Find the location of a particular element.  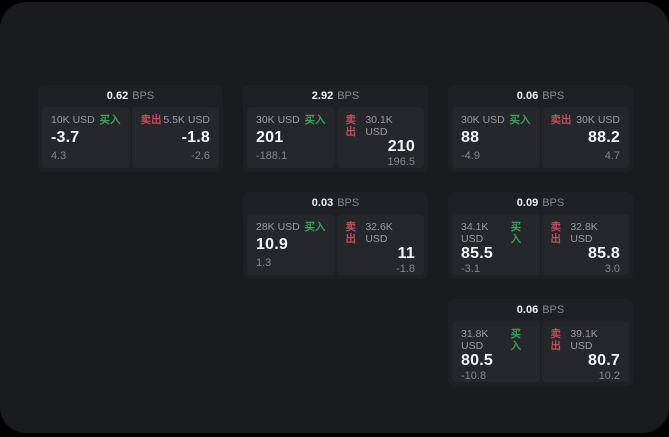

sell-sub-value: -1.8 is located at coordinates (405, 269).